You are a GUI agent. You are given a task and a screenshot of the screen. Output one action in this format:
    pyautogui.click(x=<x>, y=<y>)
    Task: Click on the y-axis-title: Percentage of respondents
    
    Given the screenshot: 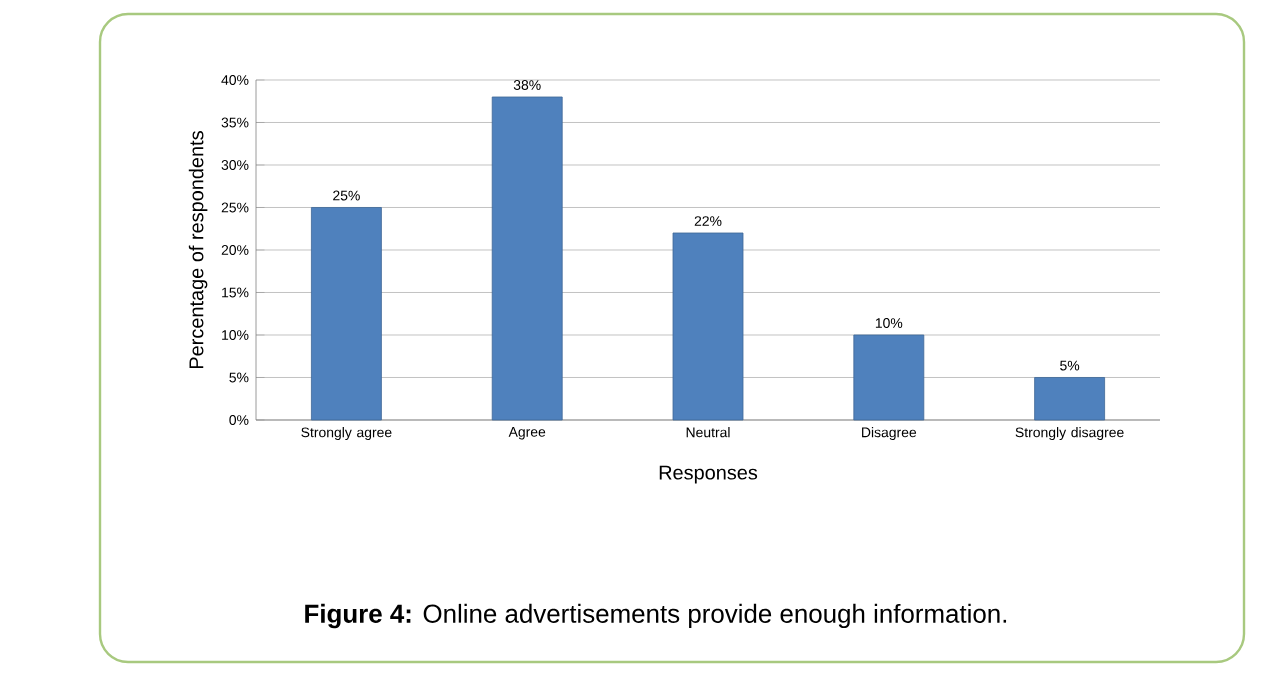 What is the action you would take?
    pyautogui.click(x=198, y=250)
    